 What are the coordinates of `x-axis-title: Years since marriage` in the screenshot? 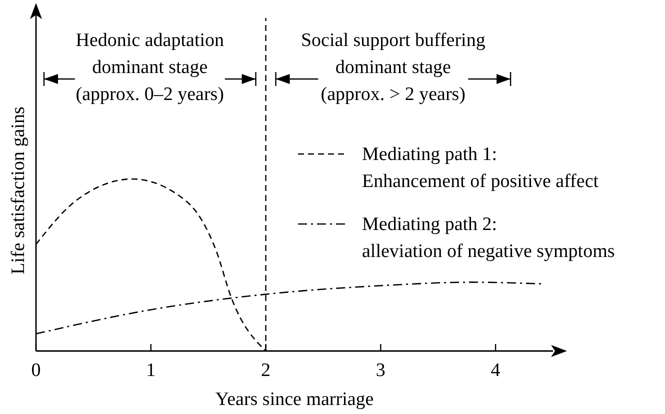 It's located at (294, 399).